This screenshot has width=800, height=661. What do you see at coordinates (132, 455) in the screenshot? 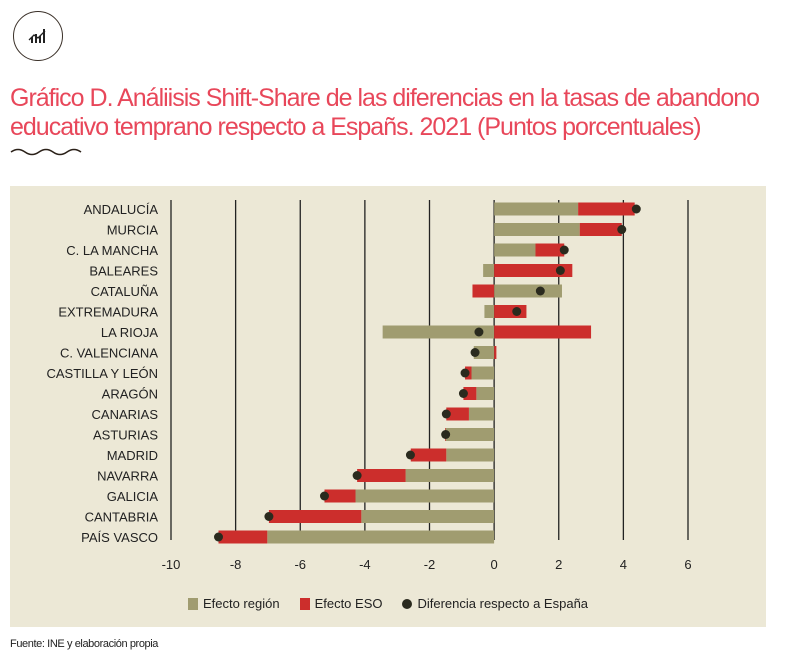
I see `category-label: MADRID` at bounding box center [132, 455].